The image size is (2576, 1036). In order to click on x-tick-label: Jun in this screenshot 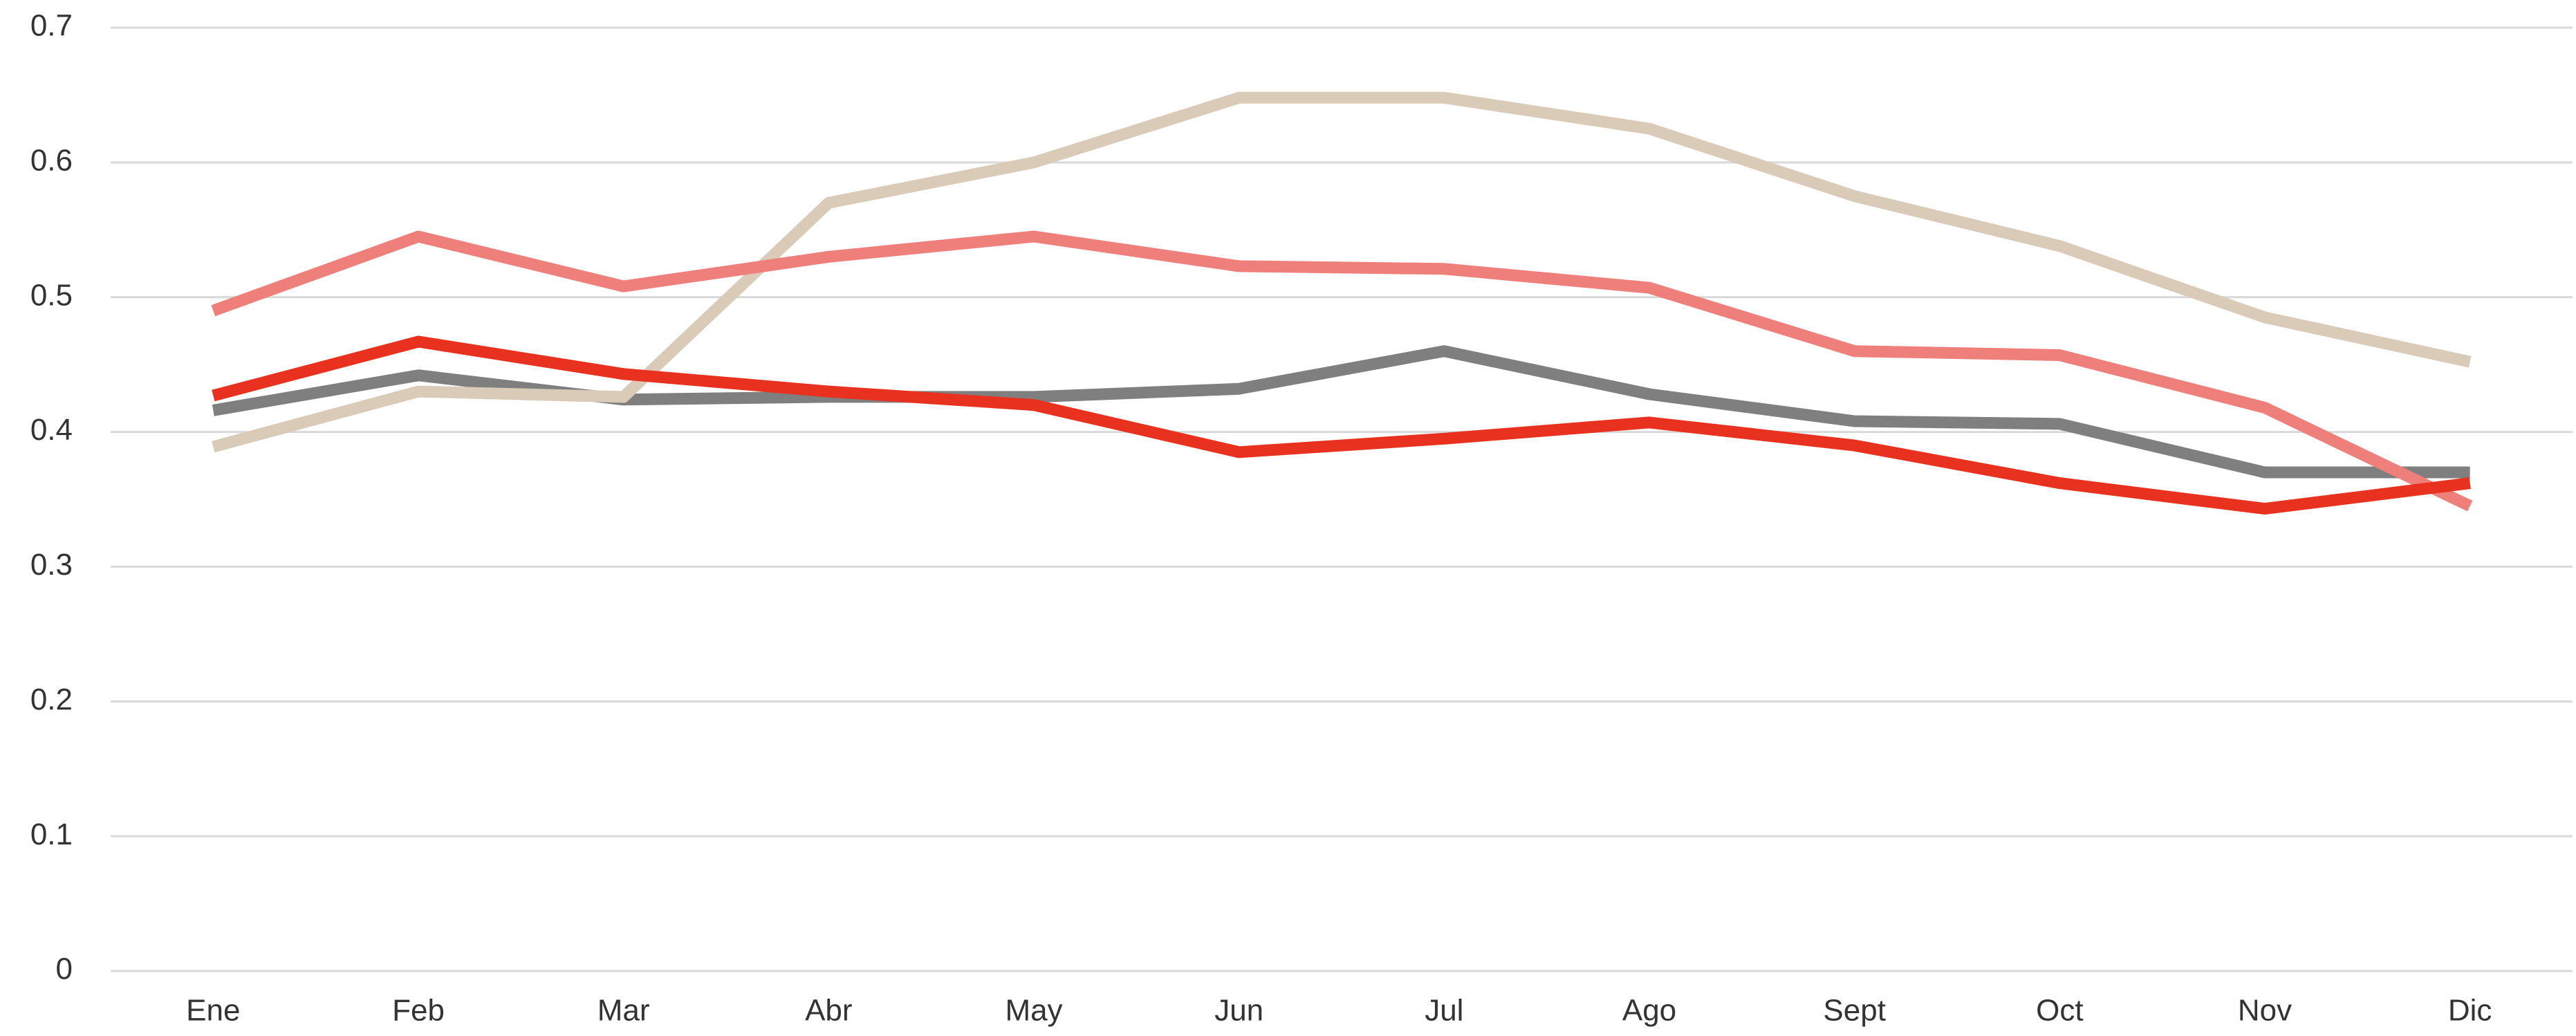, I will do `click(1238, 1011)`.